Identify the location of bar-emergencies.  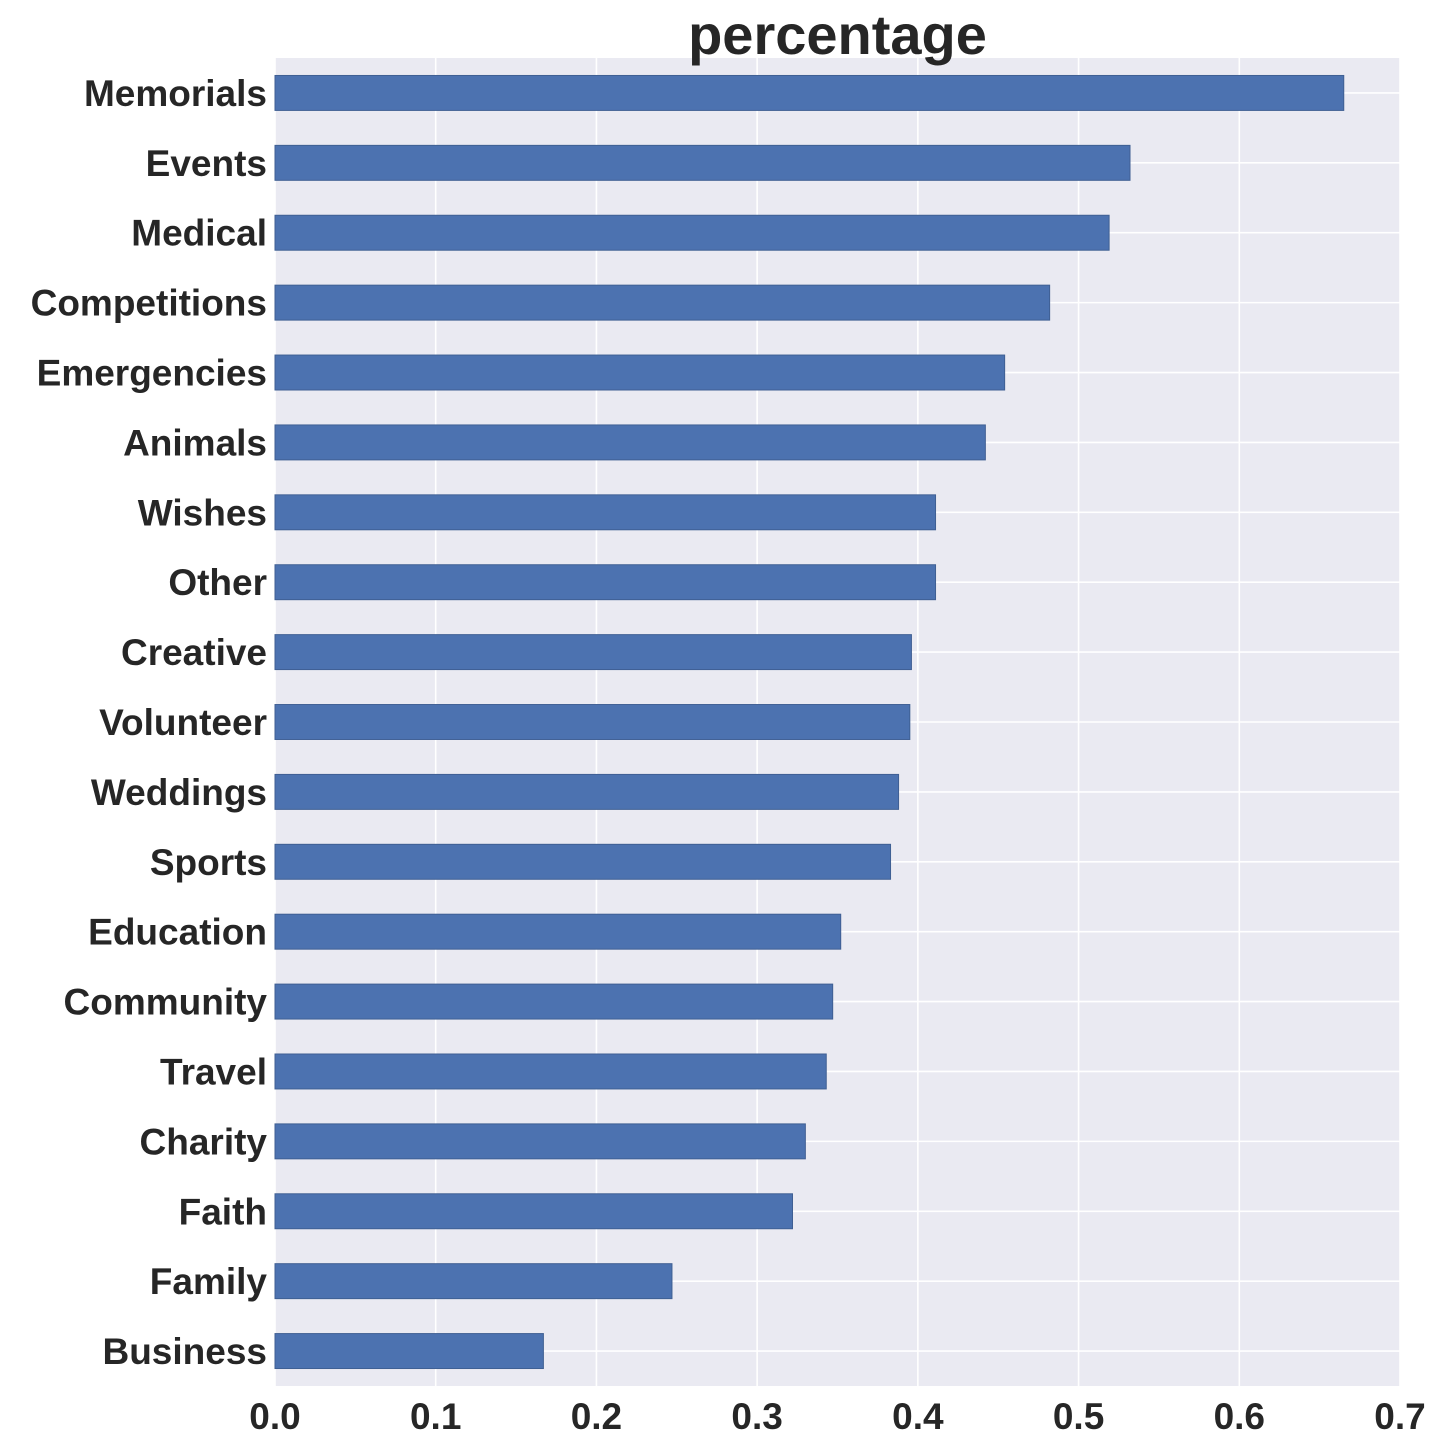
(640, 372).